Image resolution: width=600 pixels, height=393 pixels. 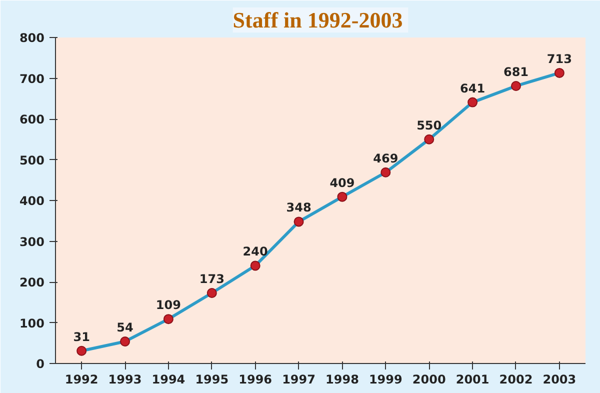 I want to click on x-tick-label: 1996, so click(x=255, y=379).